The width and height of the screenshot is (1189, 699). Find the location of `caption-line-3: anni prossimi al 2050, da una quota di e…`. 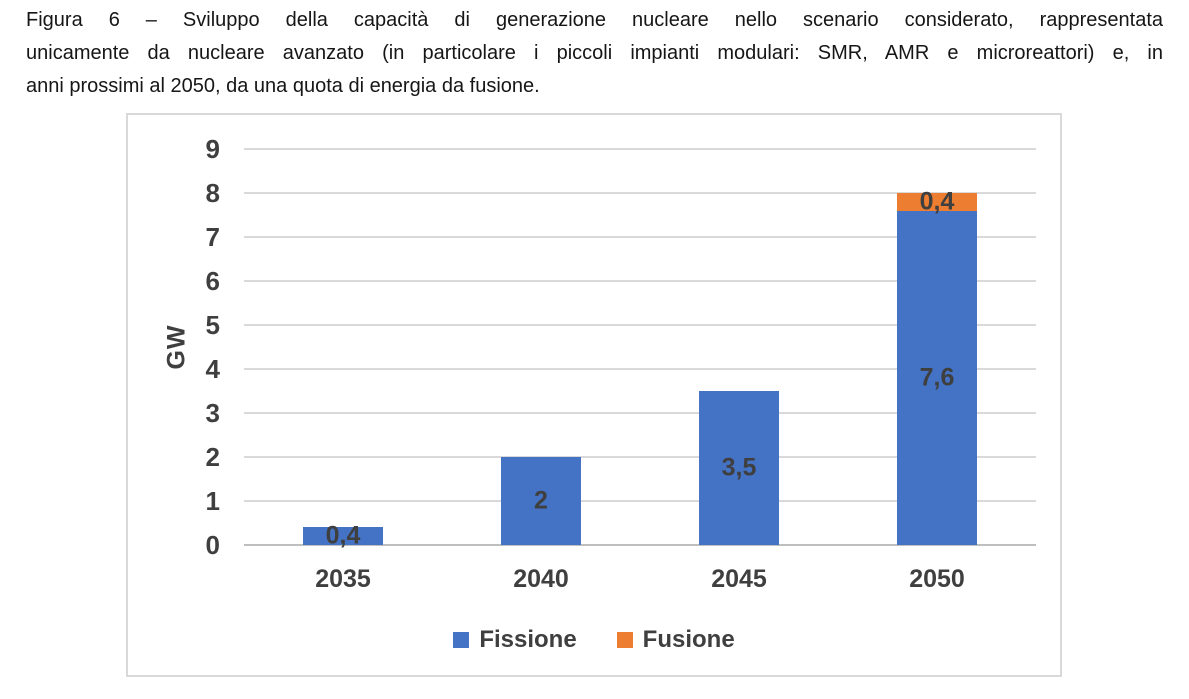

caption-line-3: anni prossimi al 2050, da una quota di e… is located at coordinates (283, 86).